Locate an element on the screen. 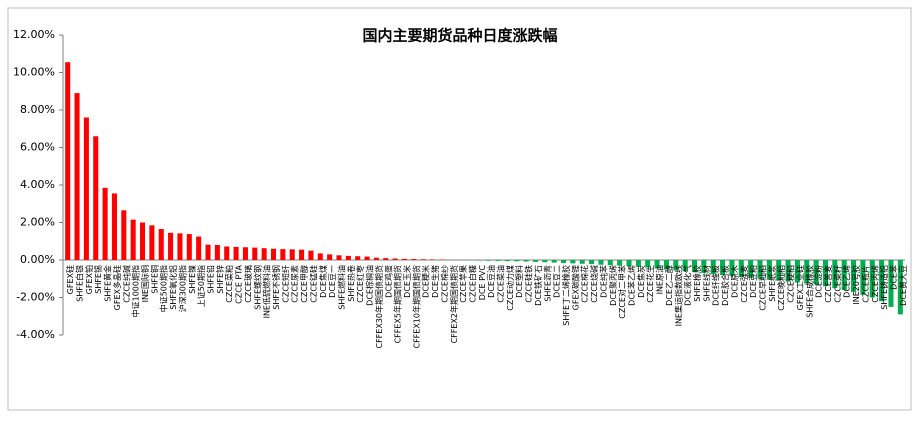 This screenshot has width=917, height=423. x-tick-label: SHFE热卷 is located at coordinates (351, 283).